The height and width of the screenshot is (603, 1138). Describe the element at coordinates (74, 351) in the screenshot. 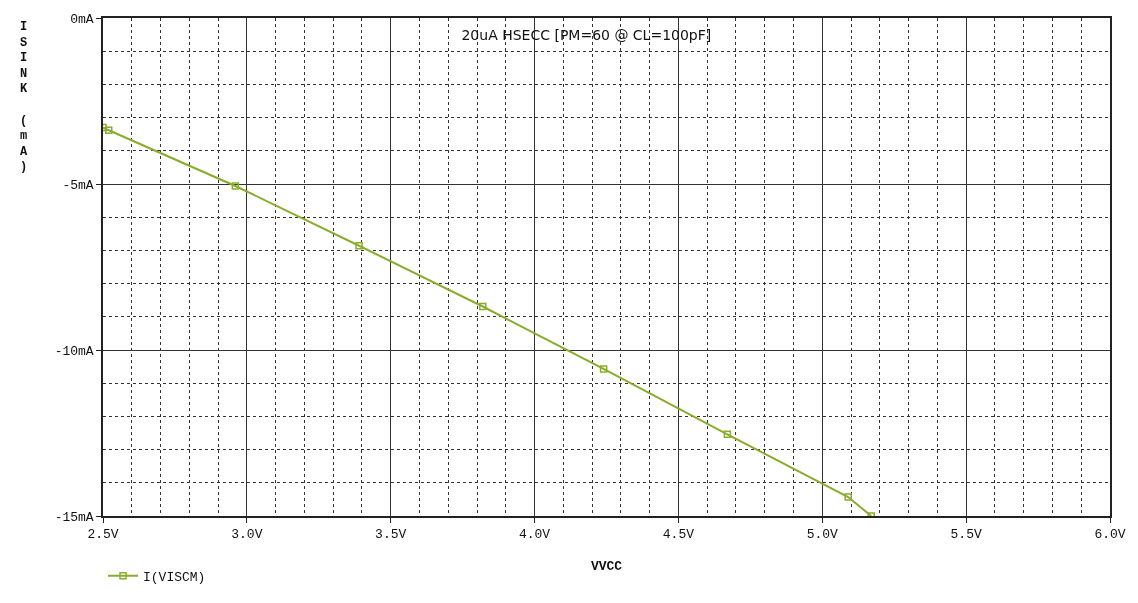

I see `y-tick-label: -10mA` at that location.